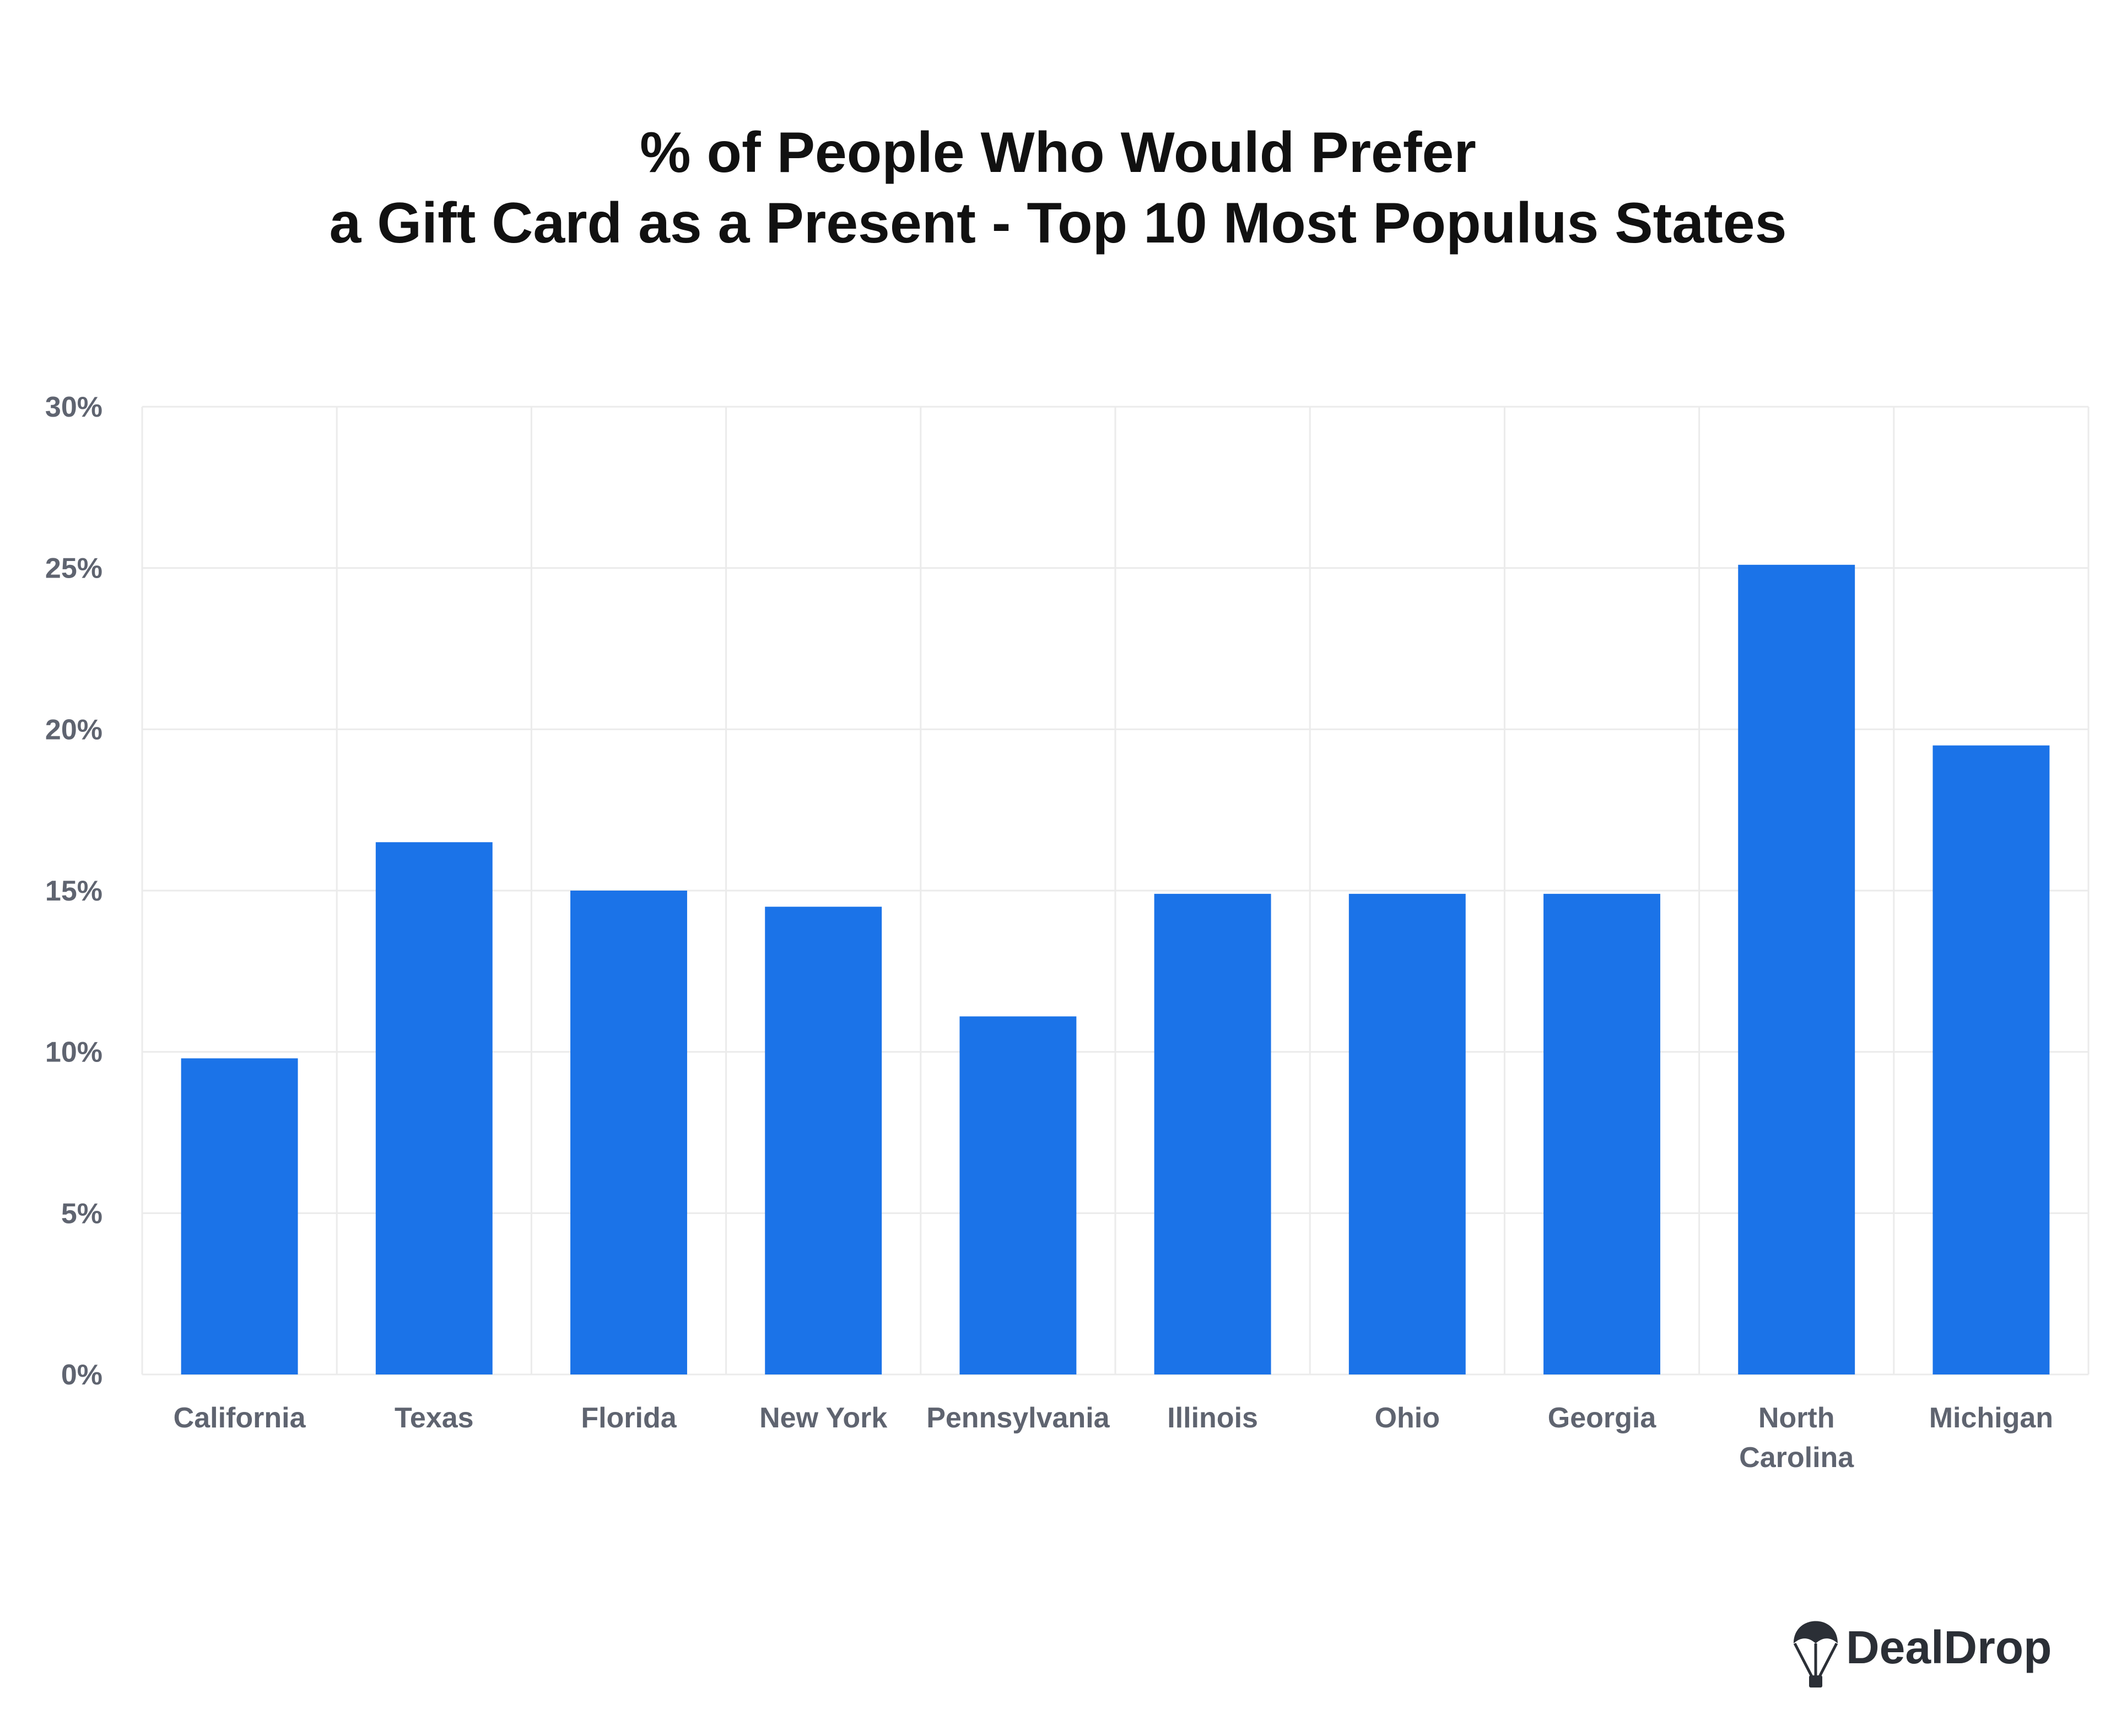  What do you see at coordinates (629, 1418) in the screenshot?
I see `x-tick-label: Florida` at bounding box center [629, 1418].